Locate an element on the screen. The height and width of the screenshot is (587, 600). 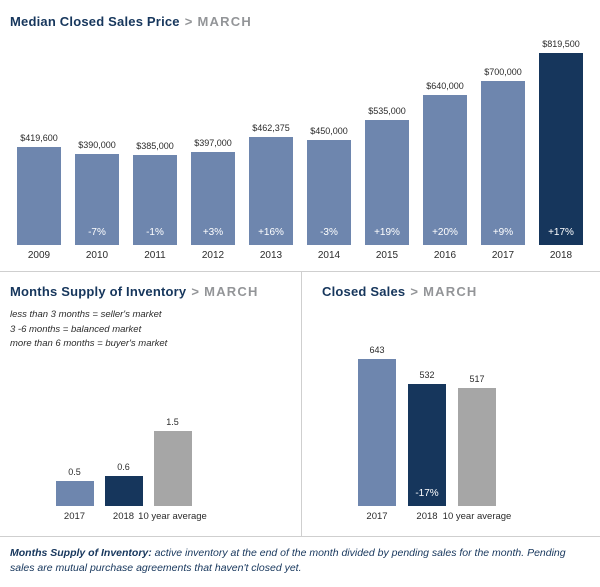
bar-value-label: $385,000 is located at coordinates (155, 146).